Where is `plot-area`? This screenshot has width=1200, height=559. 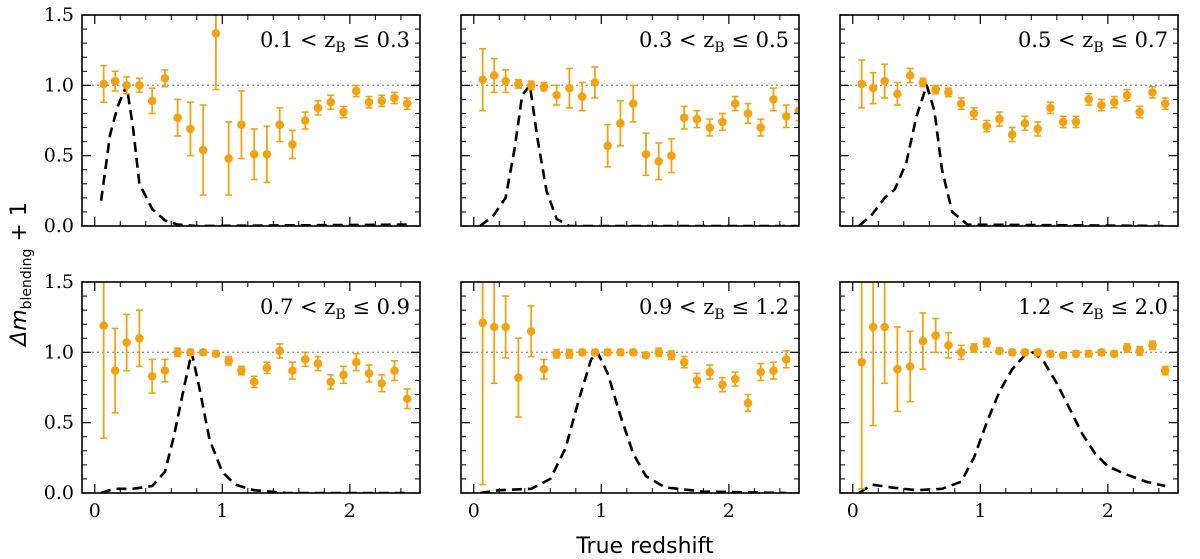 plot-area is located at coordinates (1009, 142).